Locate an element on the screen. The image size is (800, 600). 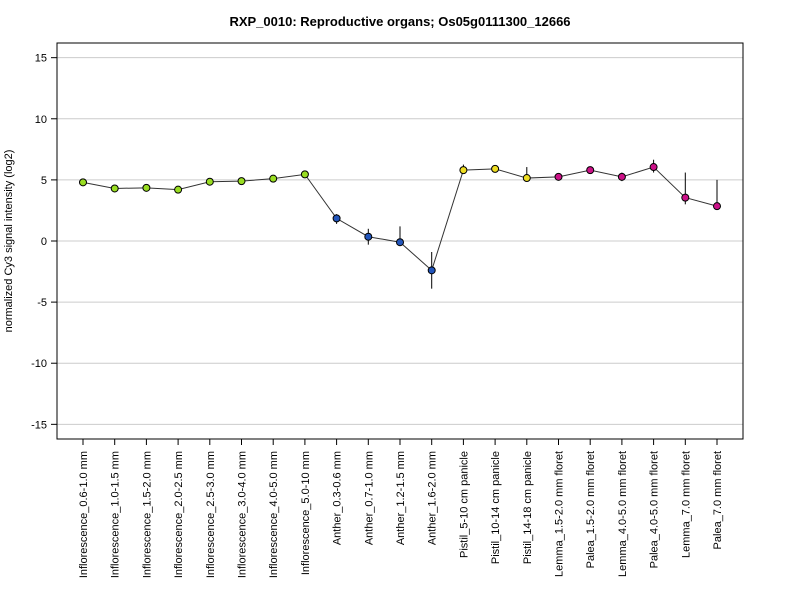
x-tick-label: Lemma_7.0 mm floret is located at coordinates (686, 504).